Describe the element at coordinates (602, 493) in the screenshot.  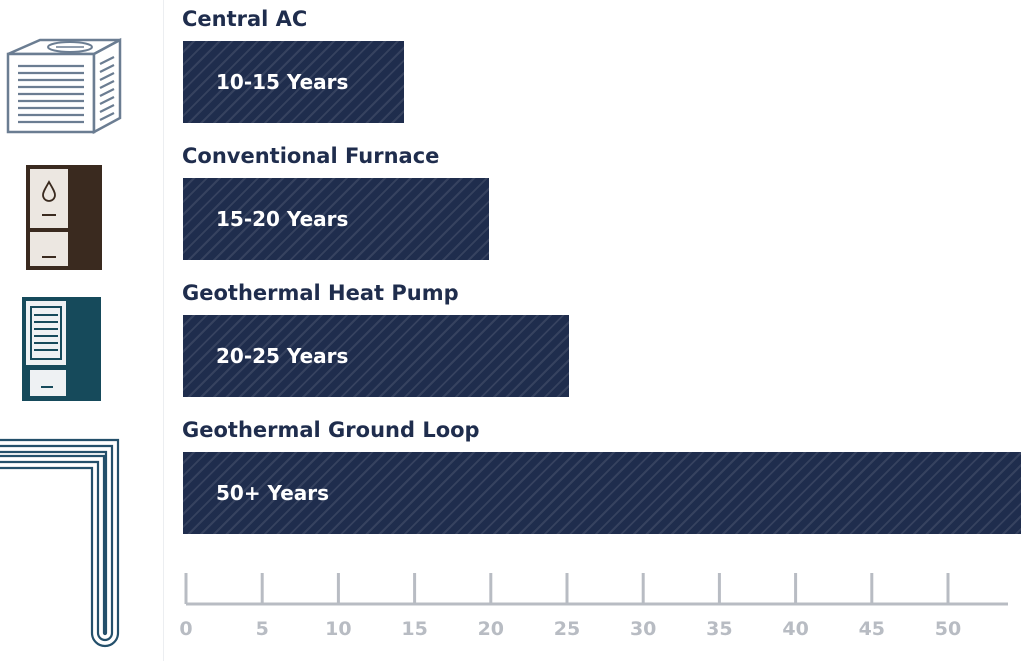
I see `bar-geothermal-ground-loop: 50+ Years` at that location.